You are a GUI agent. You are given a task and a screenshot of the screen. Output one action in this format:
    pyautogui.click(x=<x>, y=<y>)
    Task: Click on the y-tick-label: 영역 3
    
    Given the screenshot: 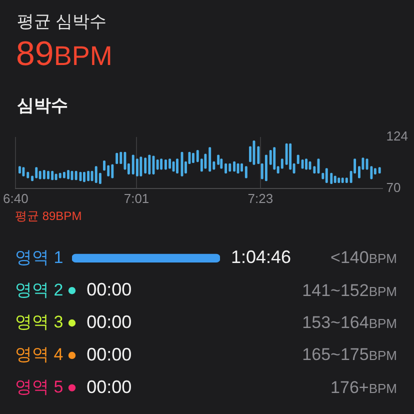 What is the action you would take?
    pyautogui.click(x=39, y=322)
    